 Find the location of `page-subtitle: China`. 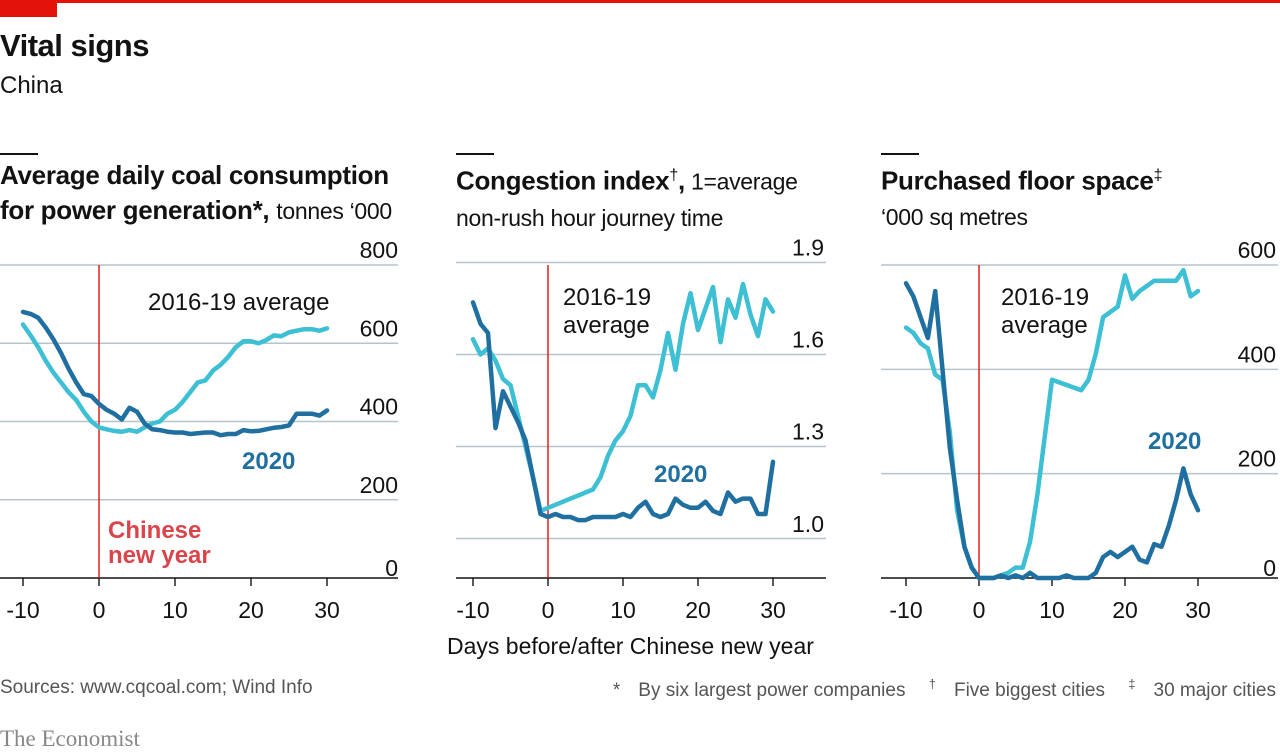

page-subtitle: China is located at coordinates (31, 85).